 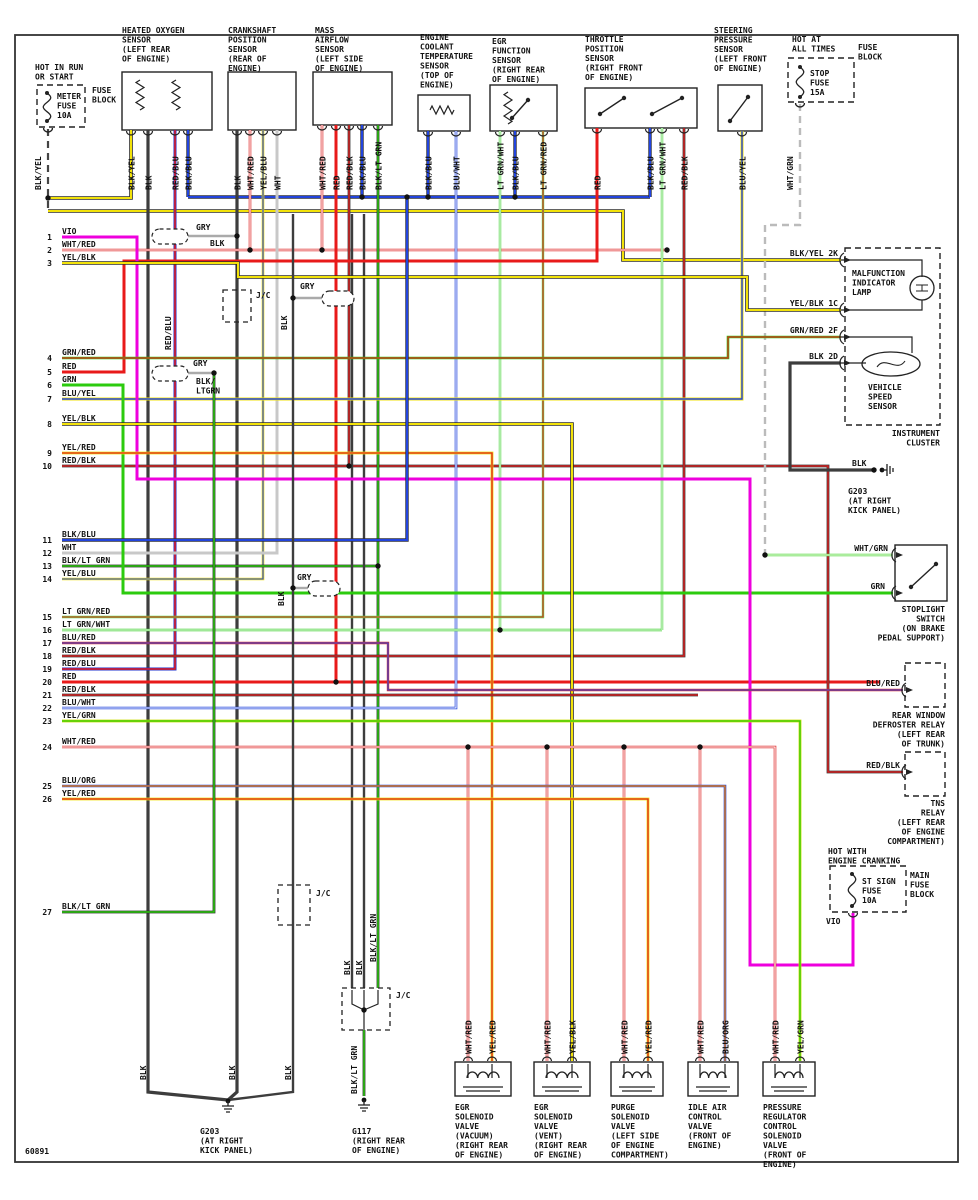 I want to click on row-number-17: 17, so click(x=47, y=643).